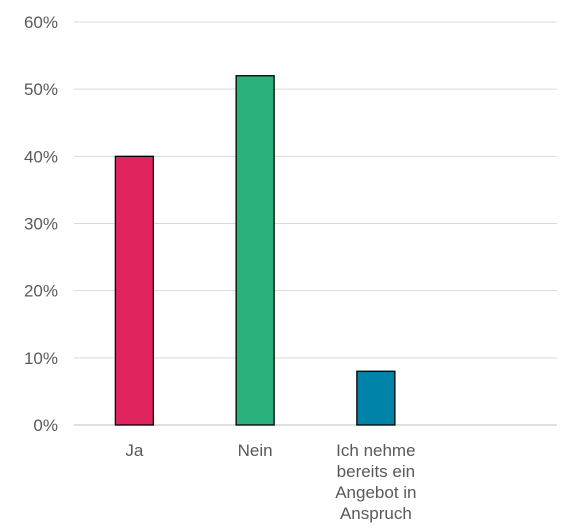 The height and width of the screenshot is (531, 573). I want to click on y-tick-label: 10%, so click(41, 358).